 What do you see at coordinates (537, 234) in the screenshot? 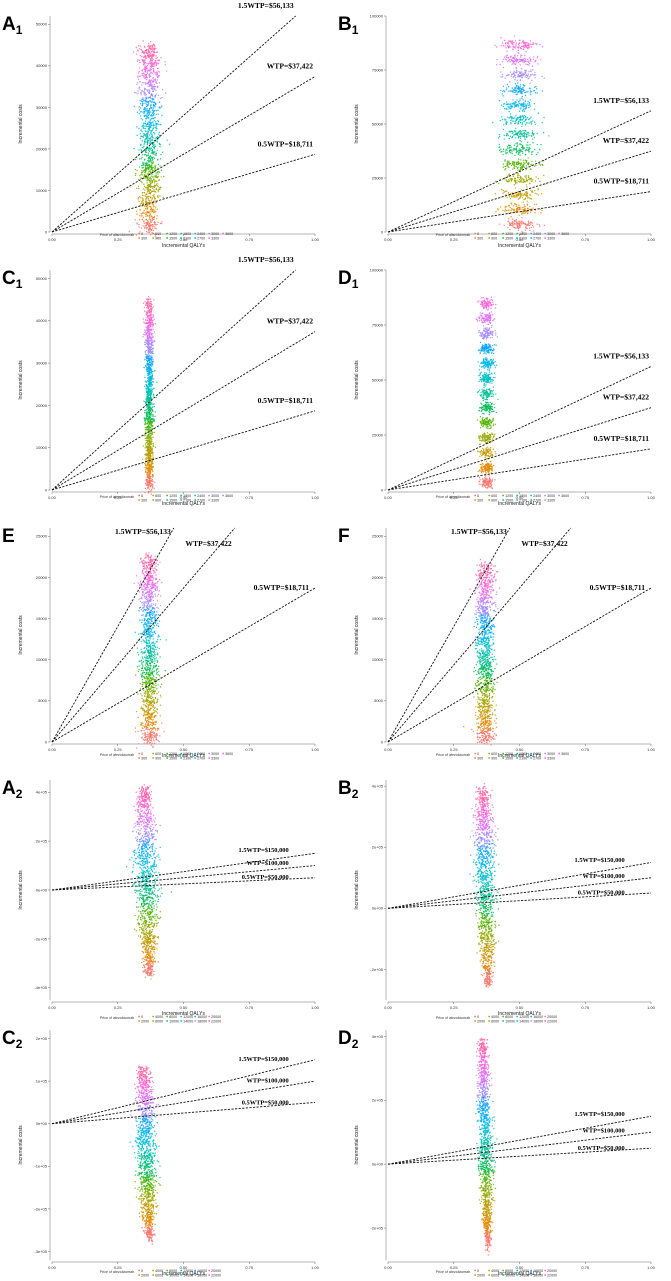
I see `legend-entry: 2400` at bounding box center [537, 234].